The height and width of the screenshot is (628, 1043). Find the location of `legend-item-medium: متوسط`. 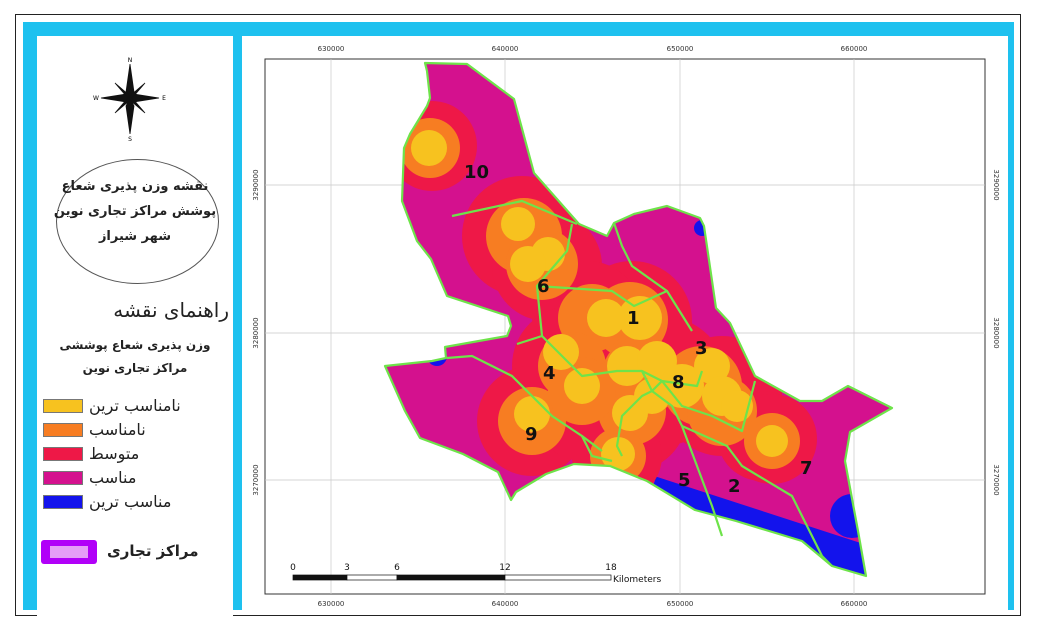

legend-item-medium: متوسط is located at coordinates (138, 454).